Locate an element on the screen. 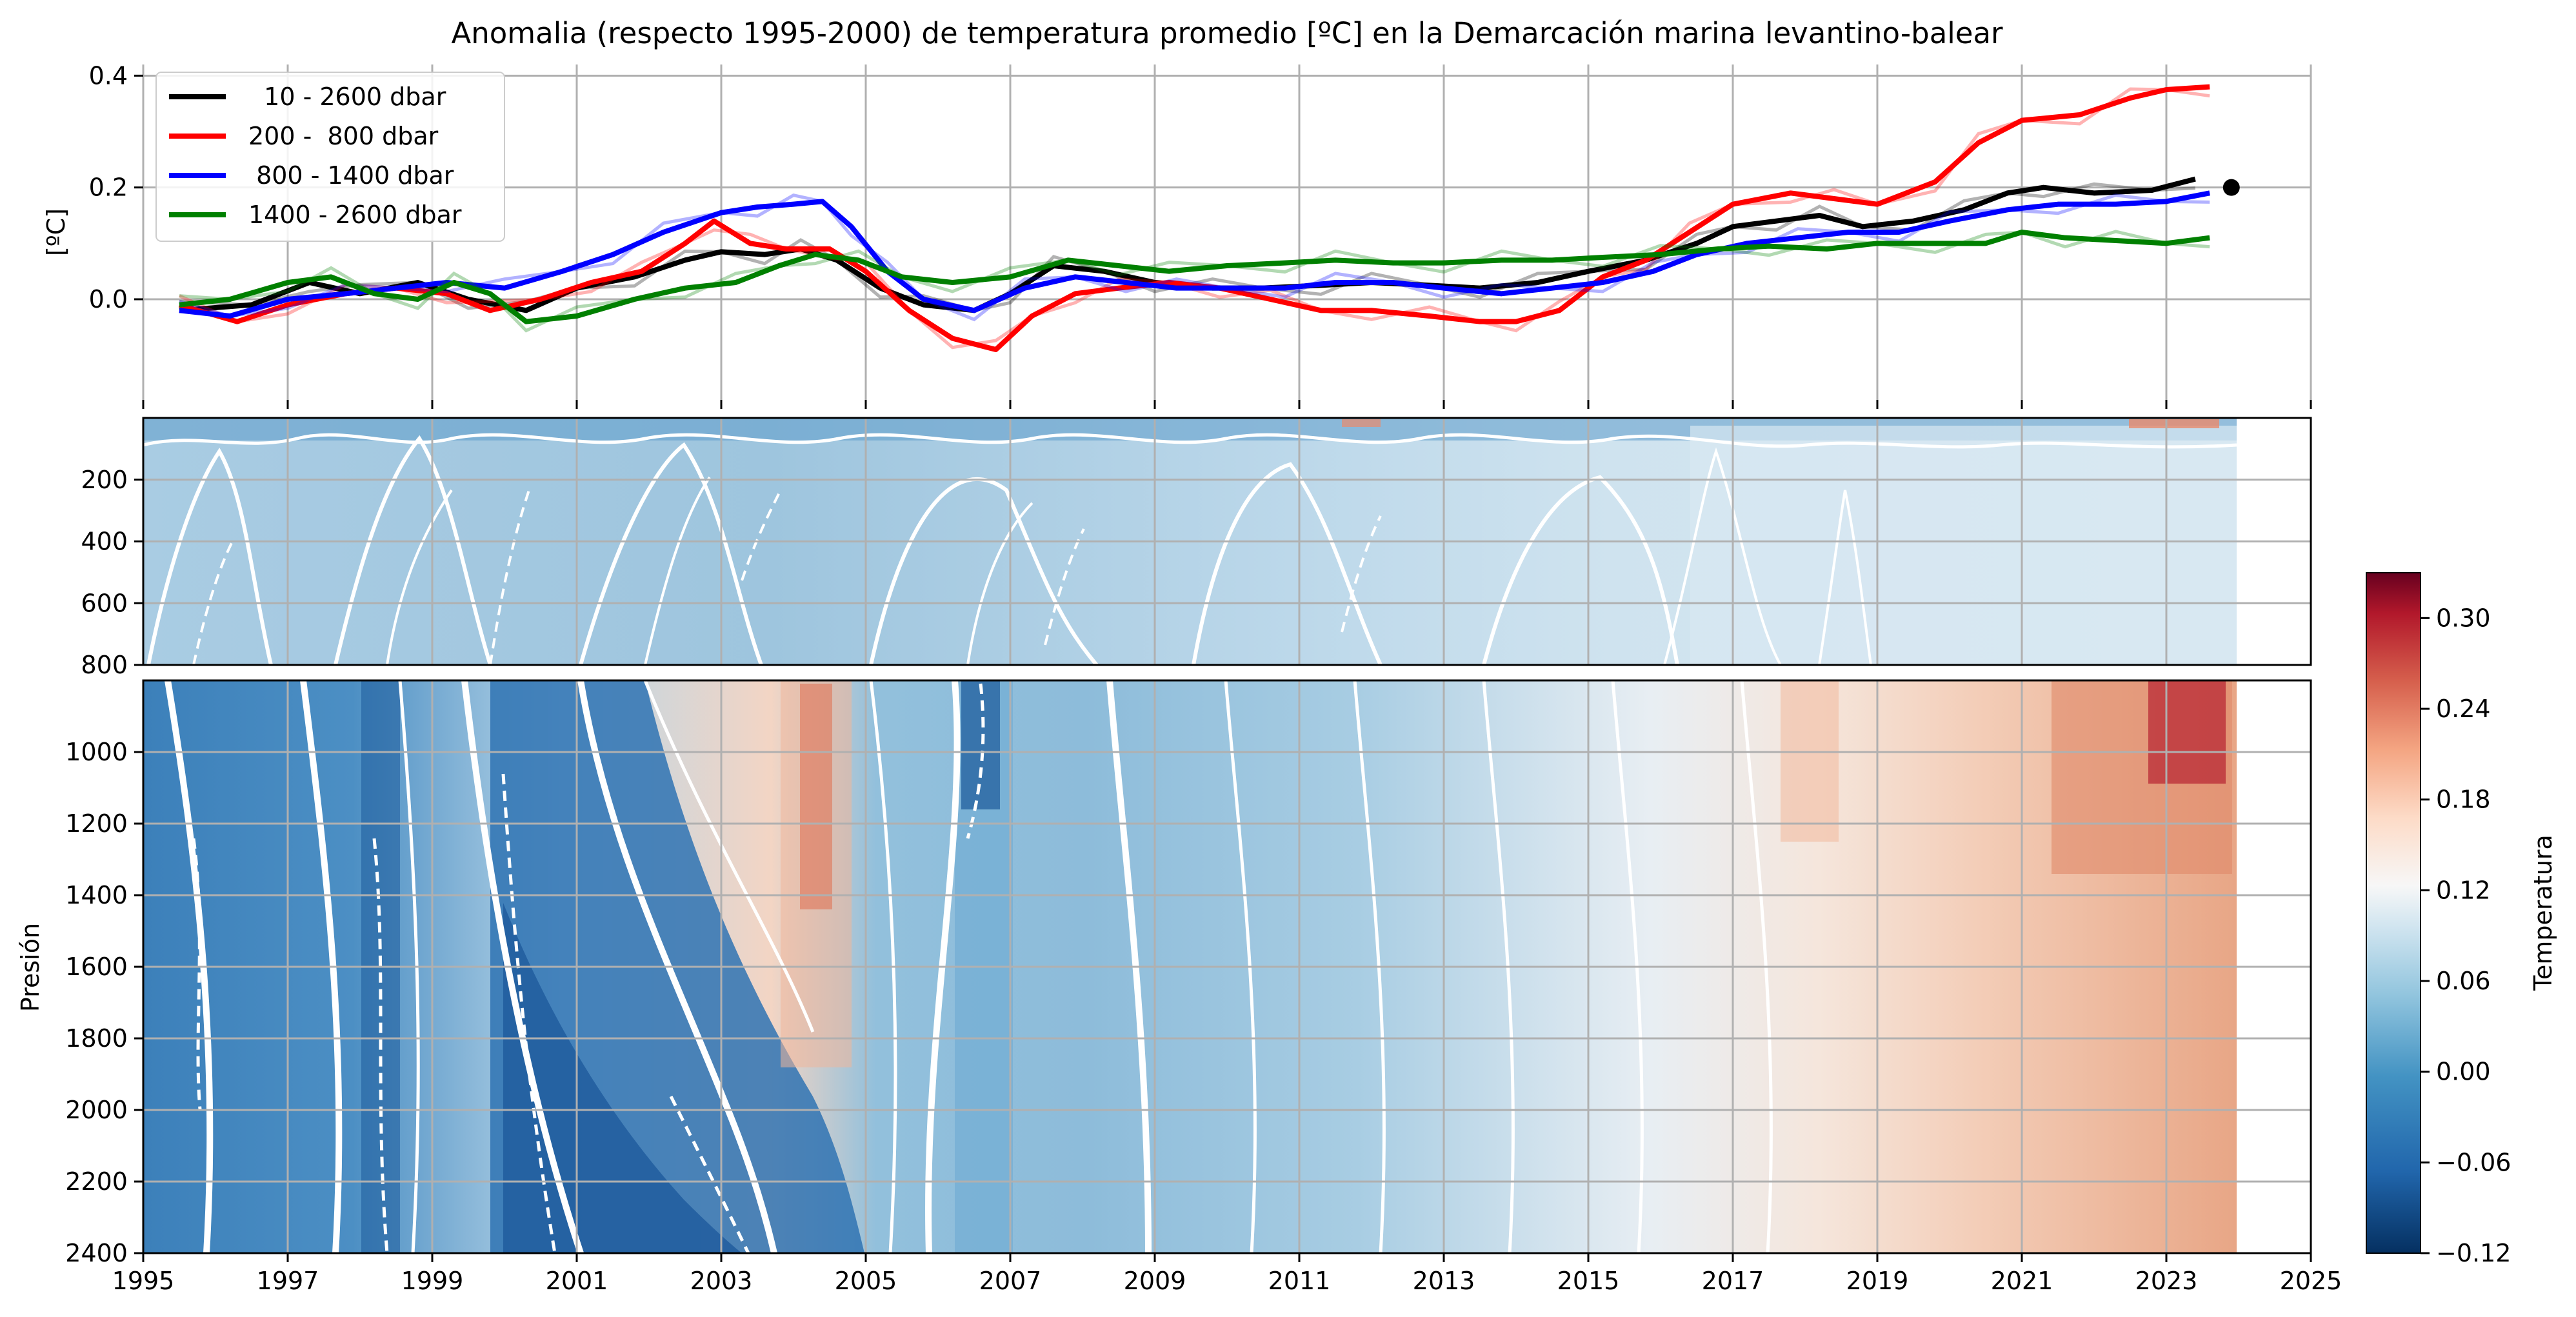 The image size is (2576, 1317). x-tick-label: 1999 is located at coordinates (432, 1281).